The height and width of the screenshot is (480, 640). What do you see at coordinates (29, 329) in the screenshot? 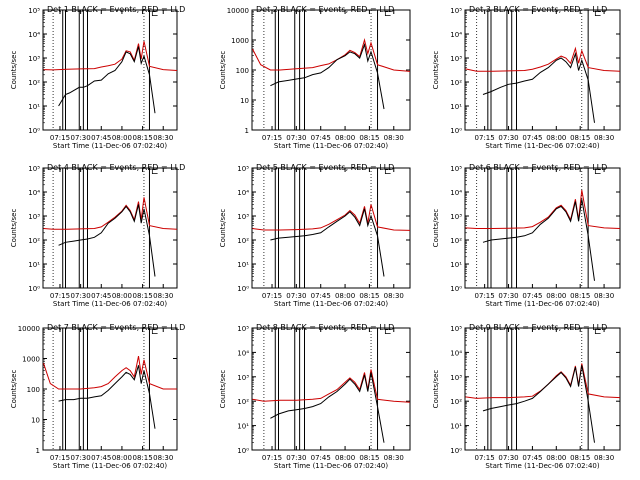
I see `y-tick-label: 10000` at bounding box center [29, 329].